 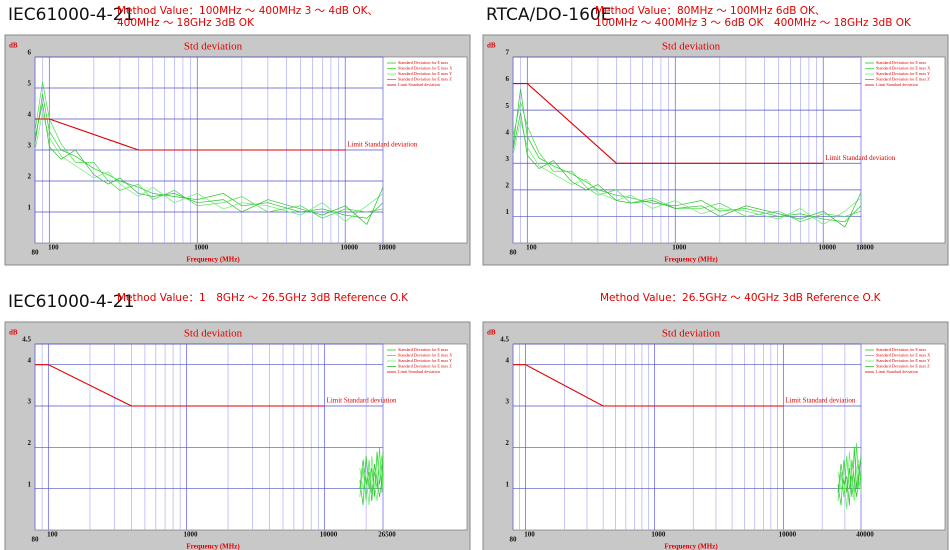 I want to click on x-tick-label: 40000, so click(x=865, y=535).